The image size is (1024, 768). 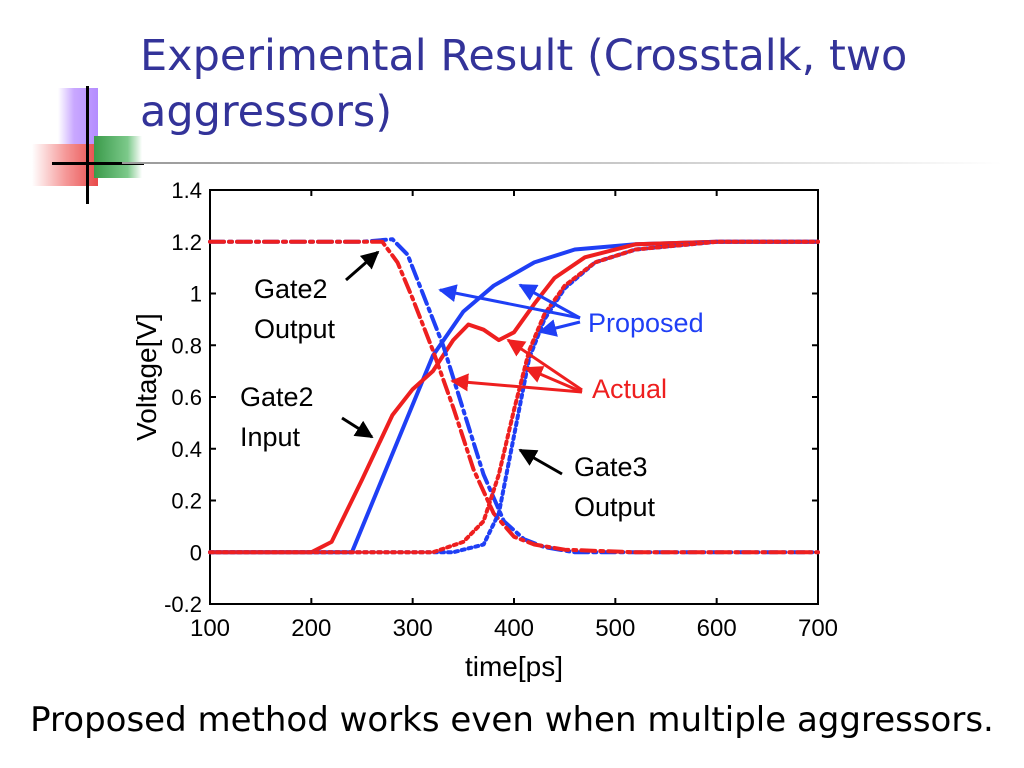 I want to click on annotation-gate2-input-line2: Input, so click(x=270, y=437).